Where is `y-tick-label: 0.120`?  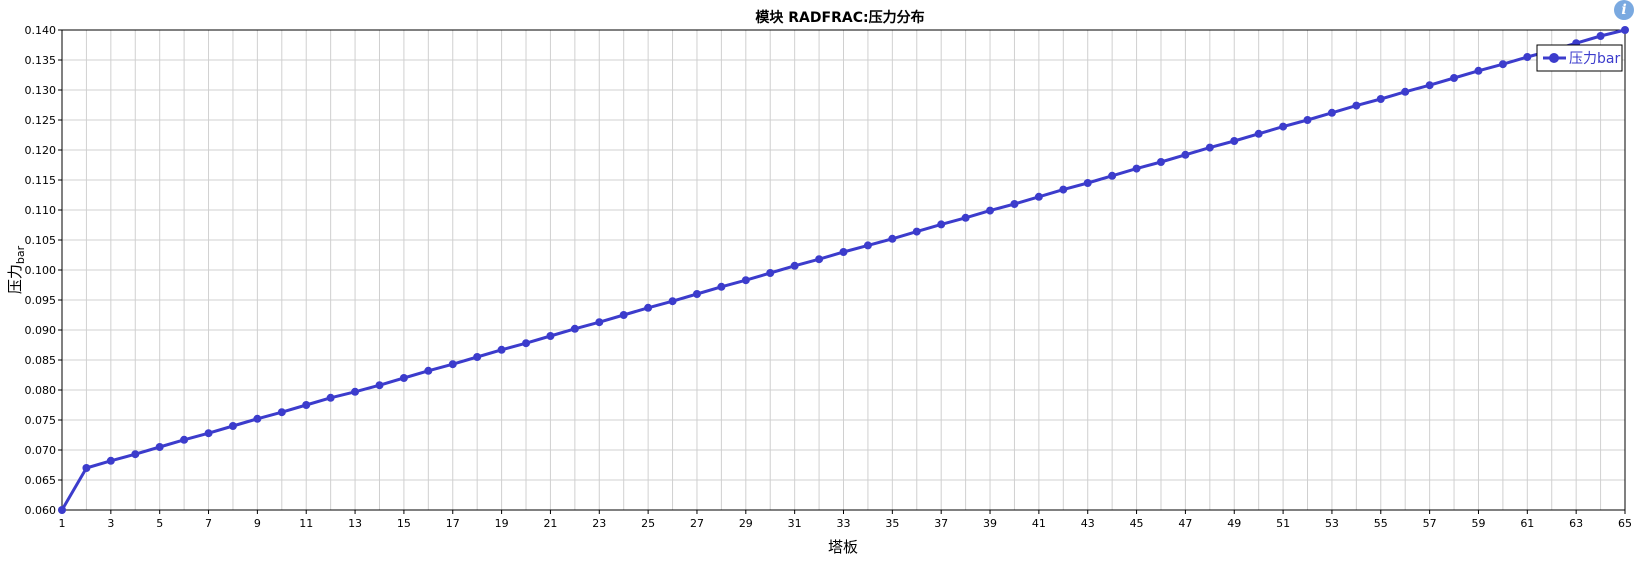
y-tick-label: 0.120 is located at coordinates (41, 150).